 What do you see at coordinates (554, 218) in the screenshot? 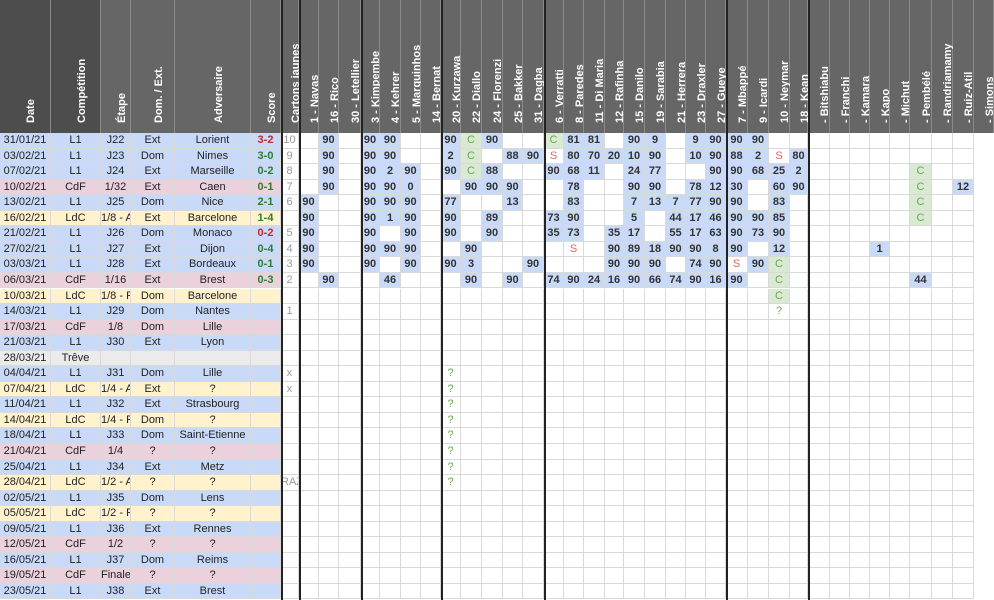
I see `cell-player-19: 73` at bounding box center [554, 218].